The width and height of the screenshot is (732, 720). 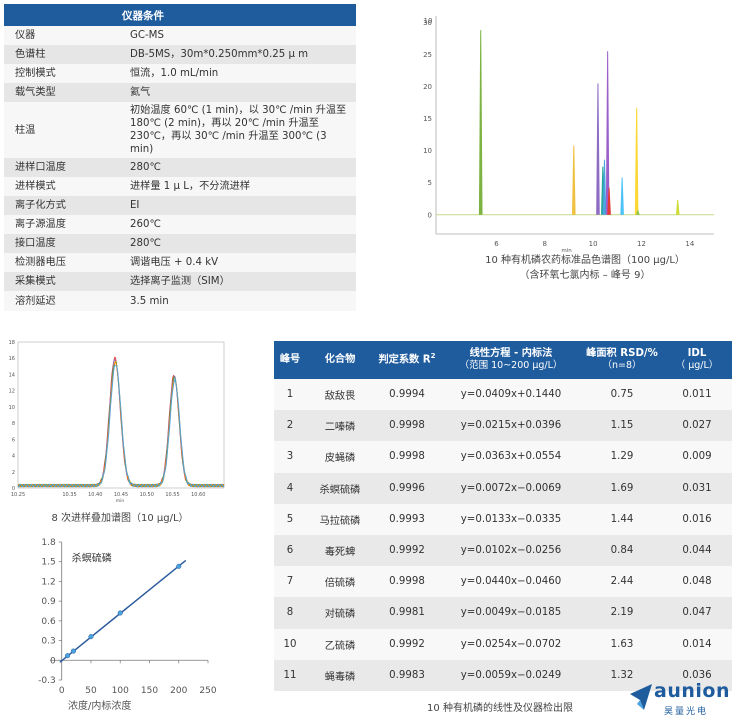 What do you see at coordinates (585, 275) in the screenshot?
I see `chromatogram-caption-line2: （含环氧七氯内标 – 峰号 9）` at bounding box center [585, 275].